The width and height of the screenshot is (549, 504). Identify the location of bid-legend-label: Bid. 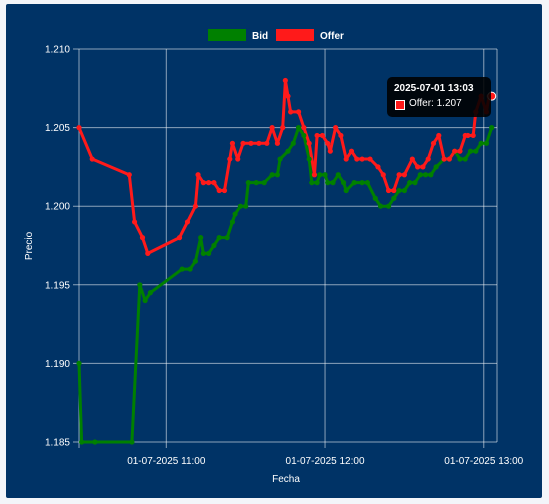
(260, 36).